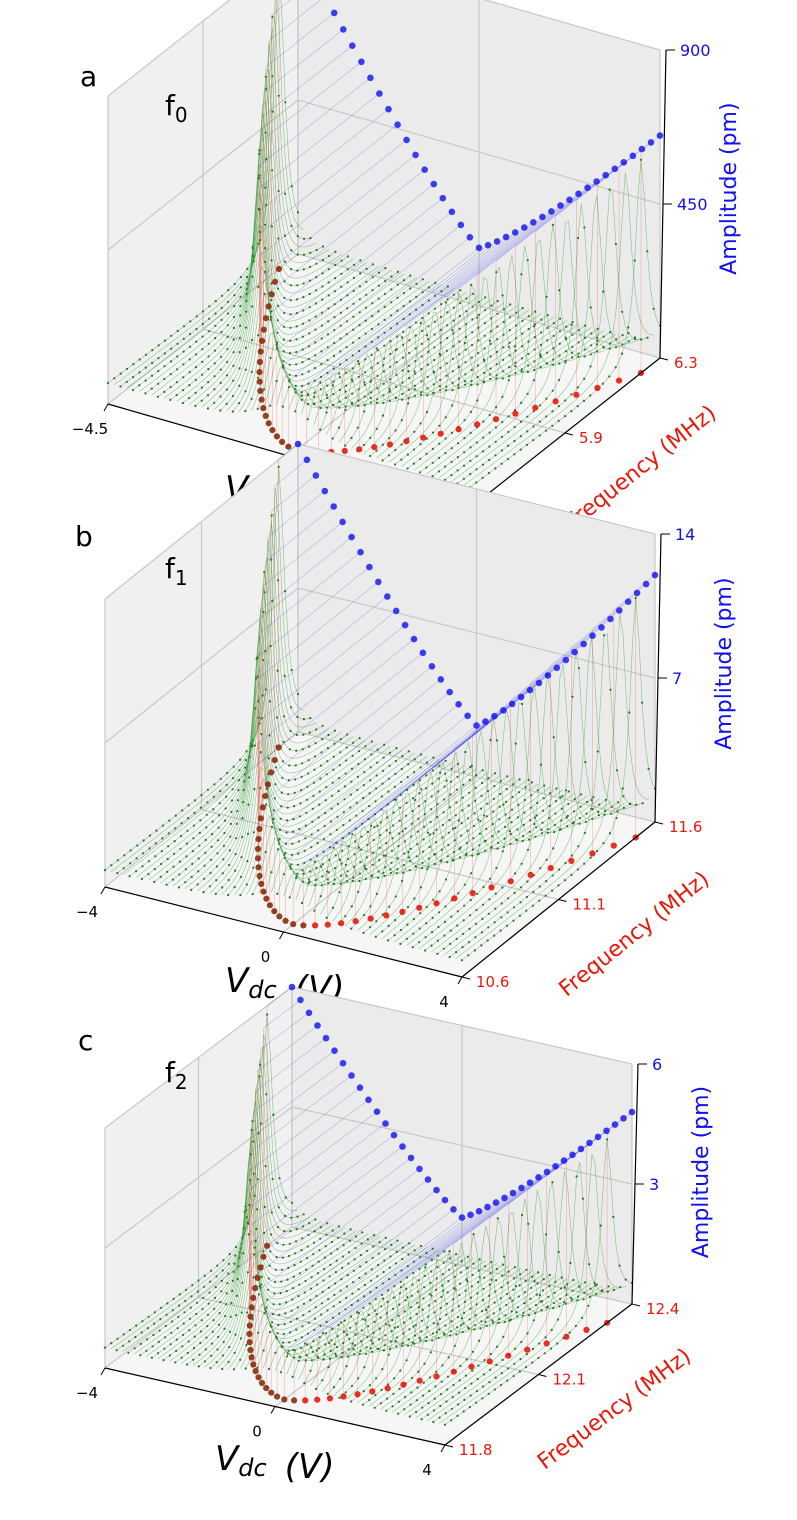 This screenshot has width=797, height=1520. What do you see at coordinates (685, 827) in the screenshot?
I see `y-tick-label: 11.6` at bounding box center [685, 827].